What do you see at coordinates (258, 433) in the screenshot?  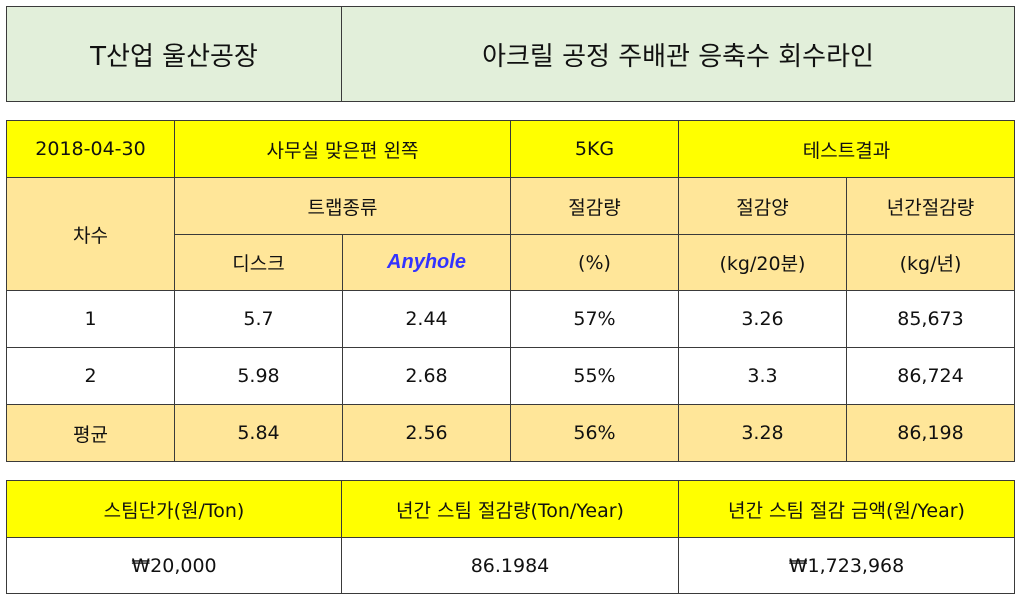 I see `avg-disc: 5.84` at bounding box center [258, 433].